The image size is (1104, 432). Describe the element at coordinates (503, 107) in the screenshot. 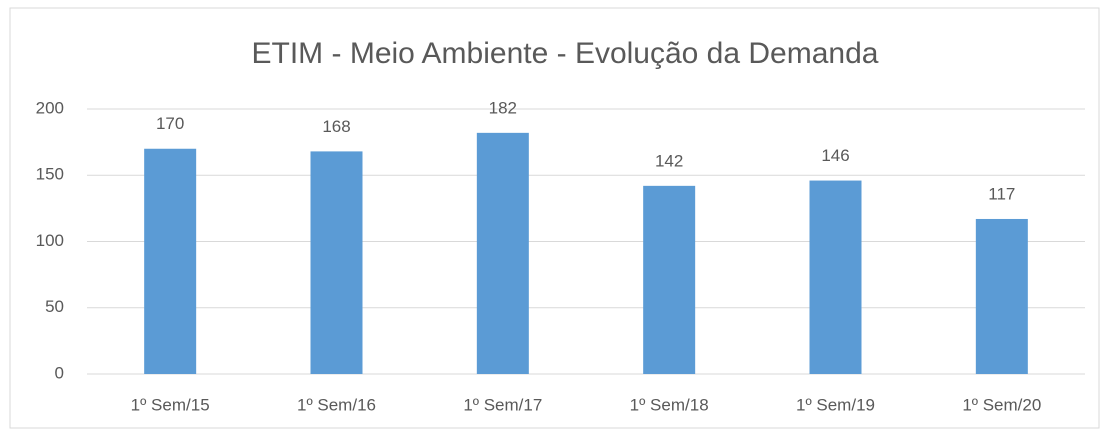

I see `data-label: 182` at that location.